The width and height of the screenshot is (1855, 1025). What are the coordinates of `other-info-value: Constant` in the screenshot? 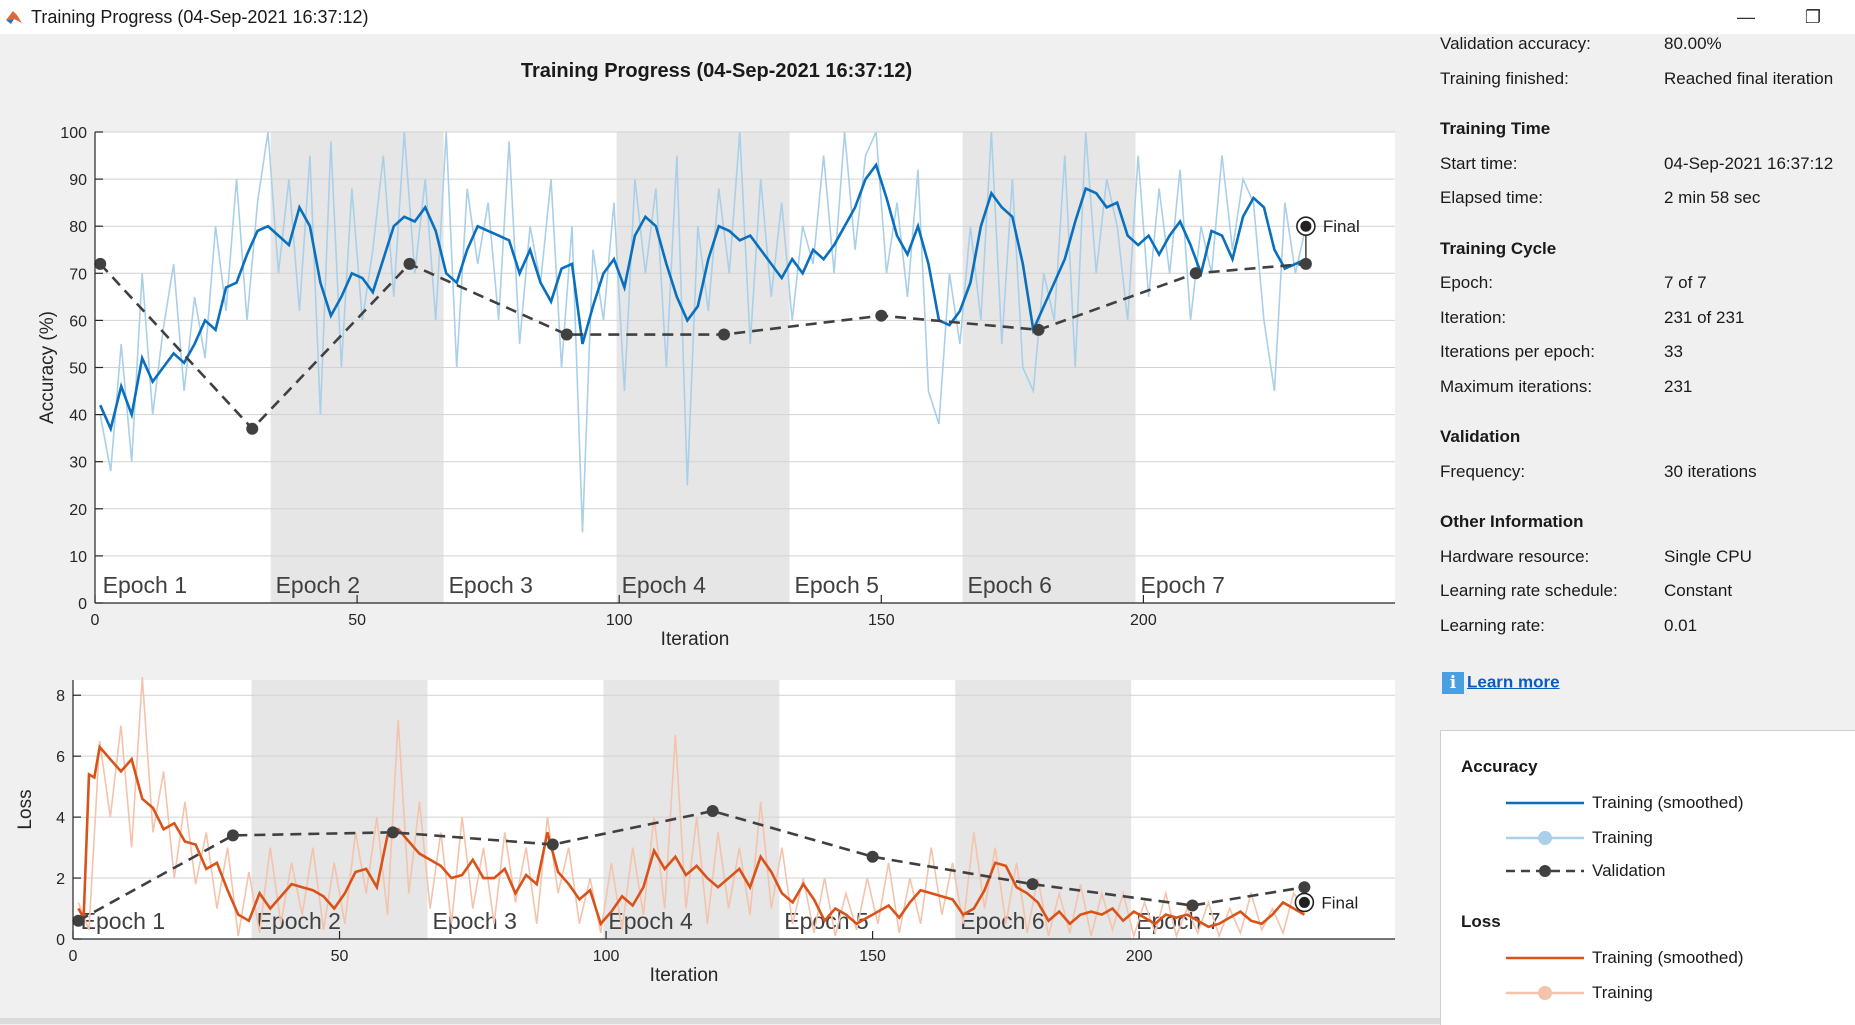 It's located at (1698, 590).